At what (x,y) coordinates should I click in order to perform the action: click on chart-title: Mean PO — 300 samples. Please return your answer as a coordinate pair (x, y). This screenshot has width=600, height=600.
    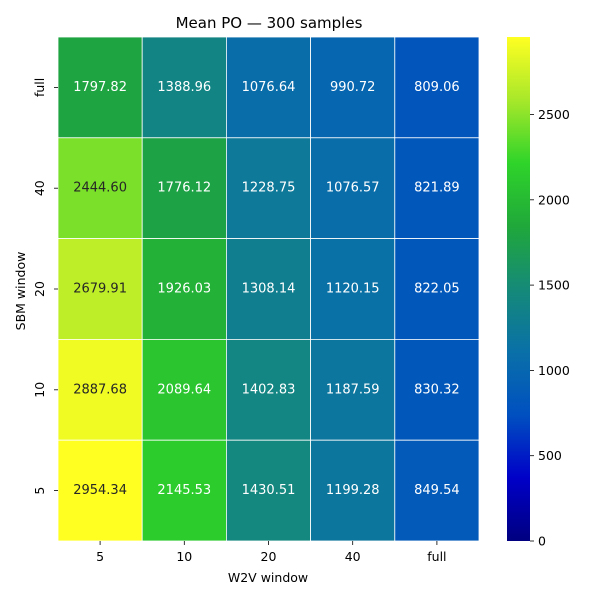
    Looking at the image, I should click on (269, 23).